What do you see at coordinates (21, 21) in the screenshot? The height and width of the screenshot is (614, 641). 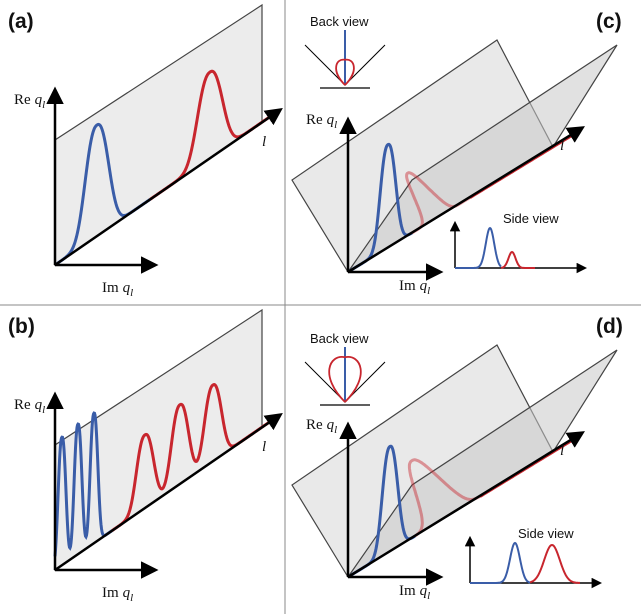 I see `panel-label: (a)` at bounding box center [21, 21].